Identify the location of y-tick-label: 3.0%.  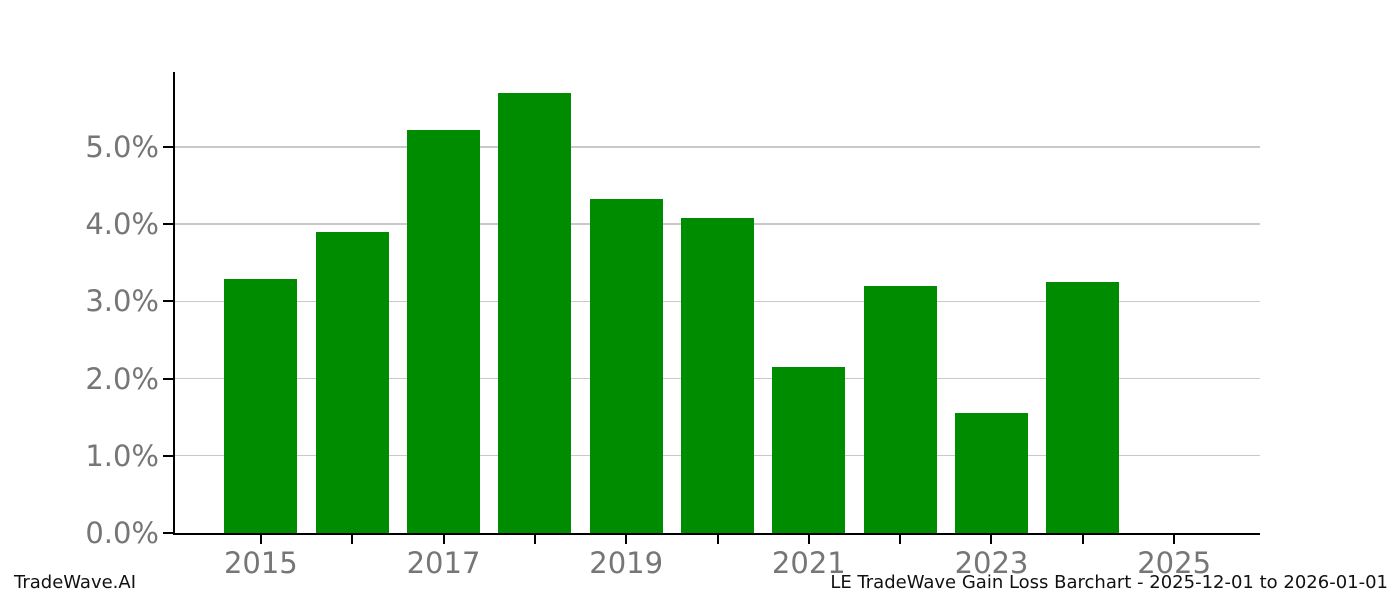
(122, 301).